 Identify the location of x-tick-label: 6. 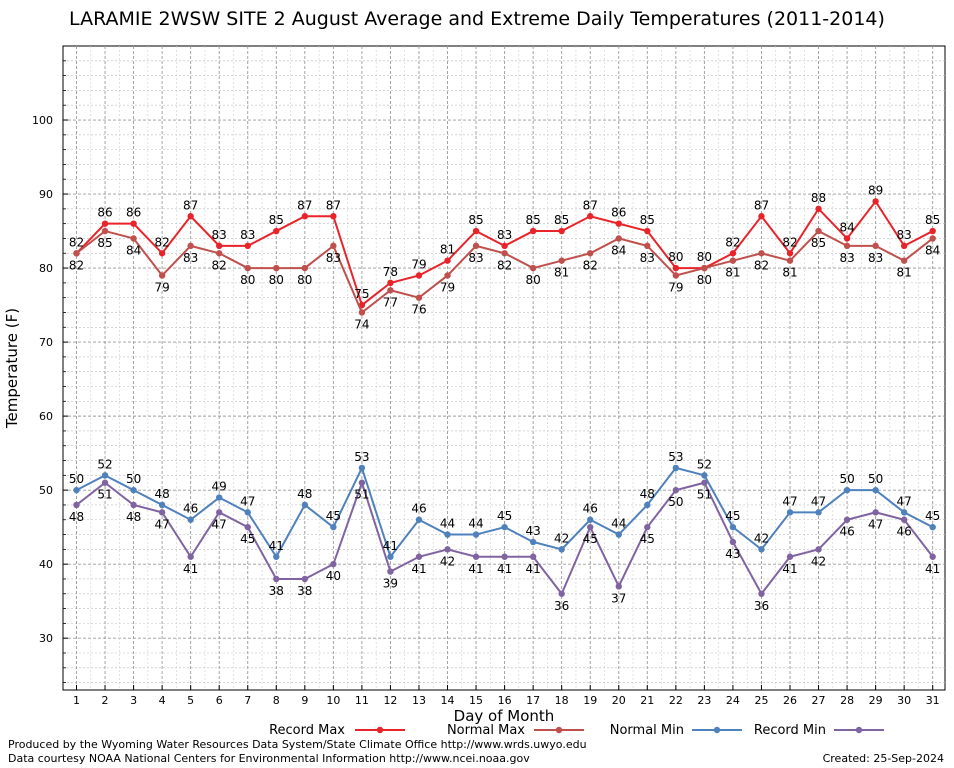
(219, 700).